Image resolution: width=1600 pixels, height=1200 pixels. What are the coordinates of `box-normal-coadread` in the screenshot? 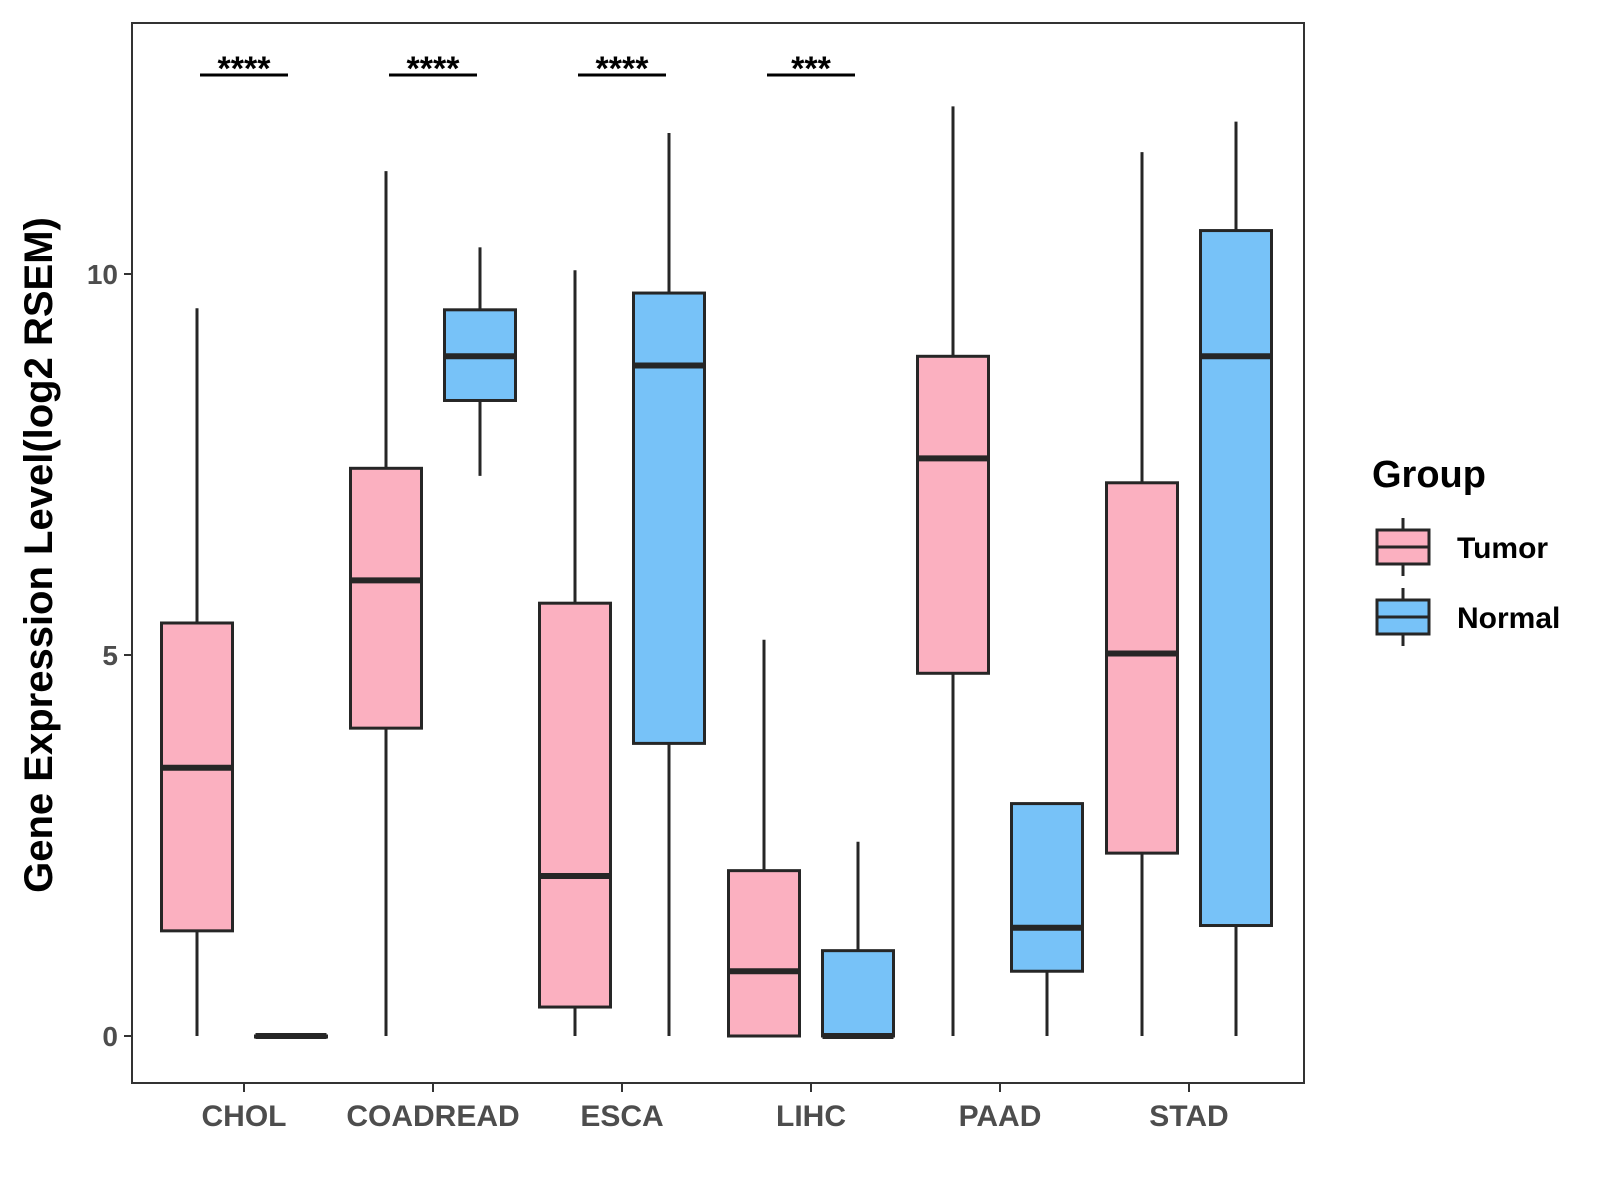 It's located at (480, 361).